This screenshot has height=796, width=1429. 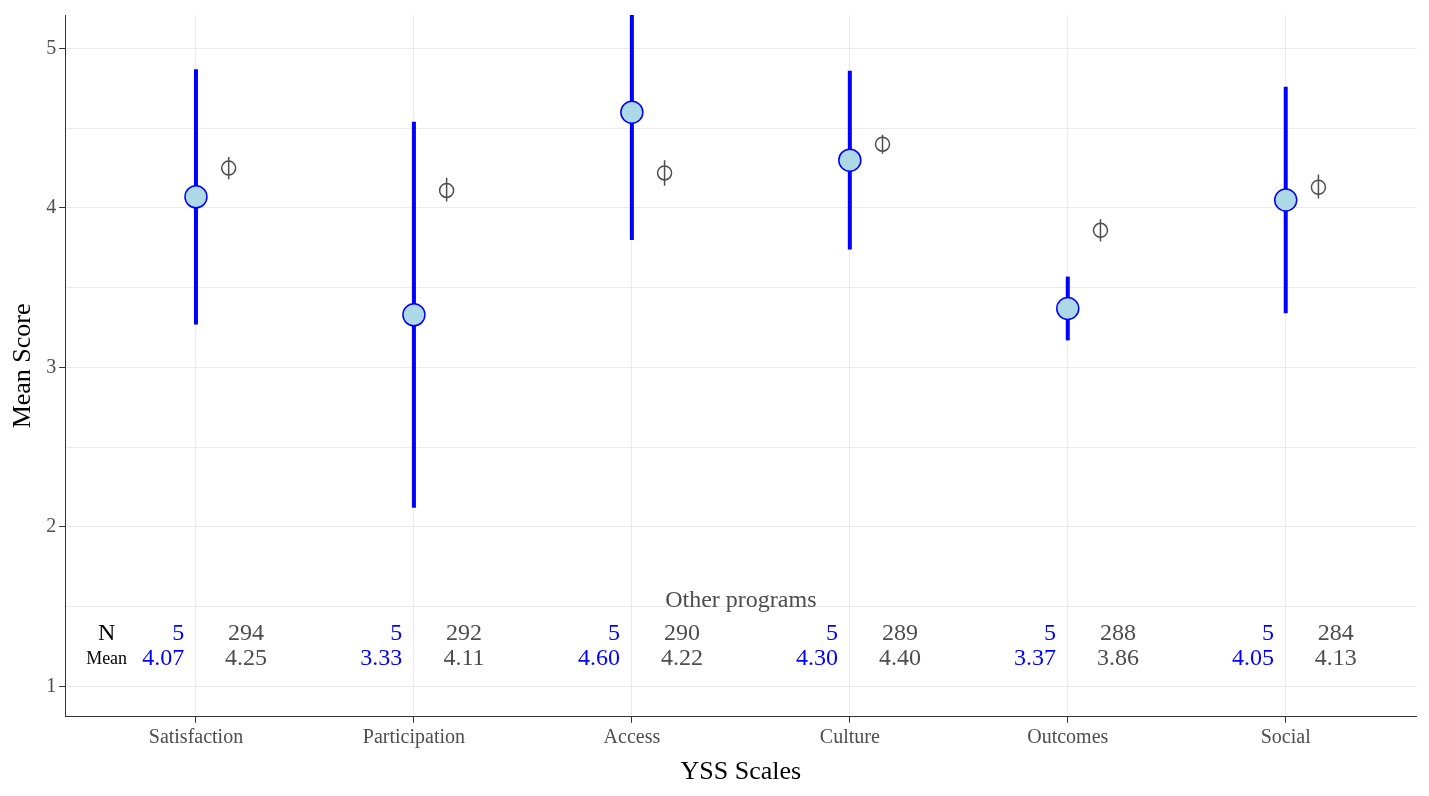 I want to click on annotation: 3.86, so click(x=1117, y=657).